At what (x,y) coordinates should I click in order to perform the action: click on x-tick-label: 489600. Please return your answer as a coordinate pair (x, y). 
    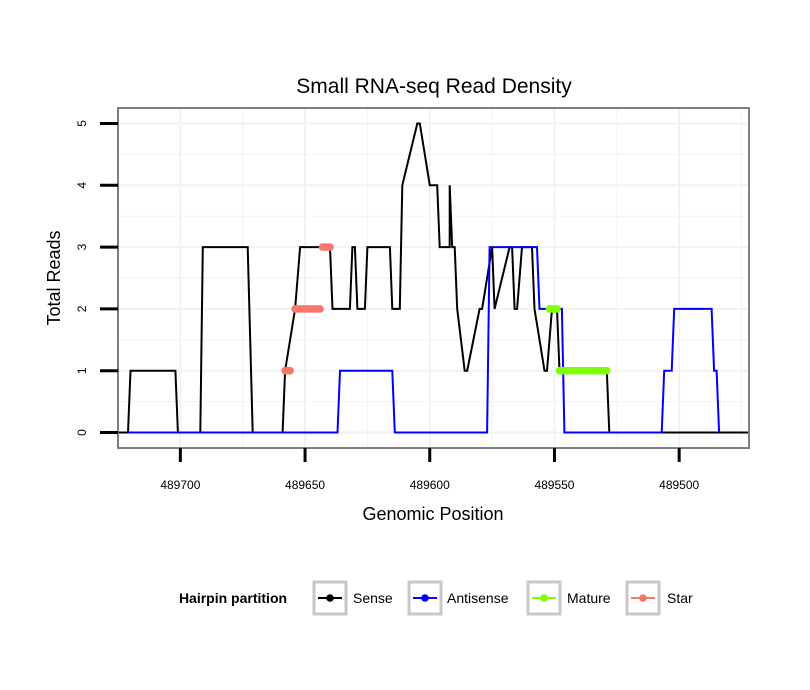
    Looking at the image, I should click on (430, 485).